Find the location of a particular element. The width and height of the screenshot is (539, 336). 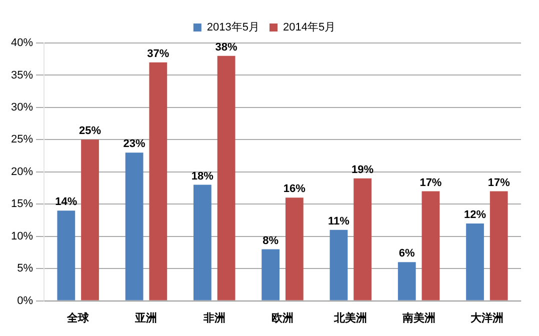

x-tick-label: 非洲 is located at coordinates (214, 317).